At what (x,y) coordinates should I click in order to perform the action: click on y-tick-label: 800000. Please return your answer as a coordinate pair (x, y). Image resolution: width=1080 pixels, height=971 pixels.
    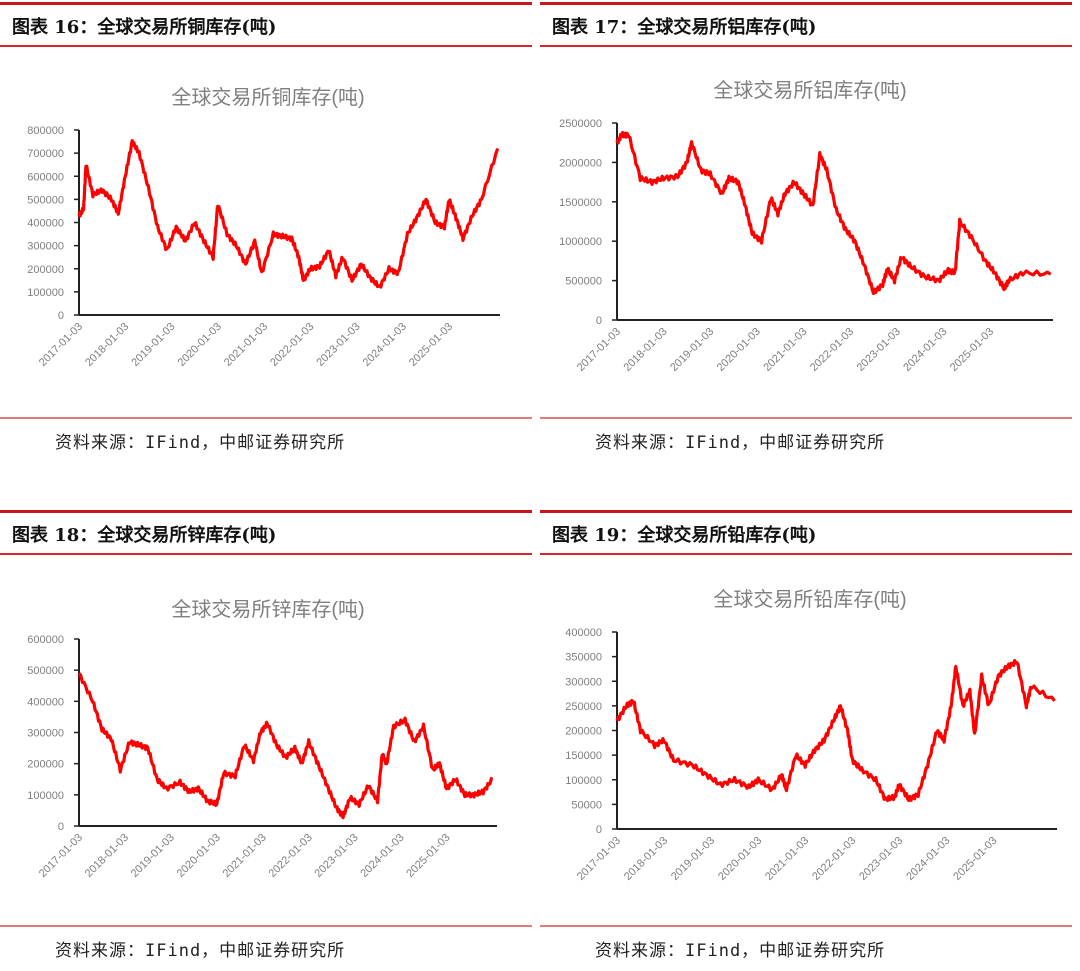
    Looking at the image, I should click on (45, 131).